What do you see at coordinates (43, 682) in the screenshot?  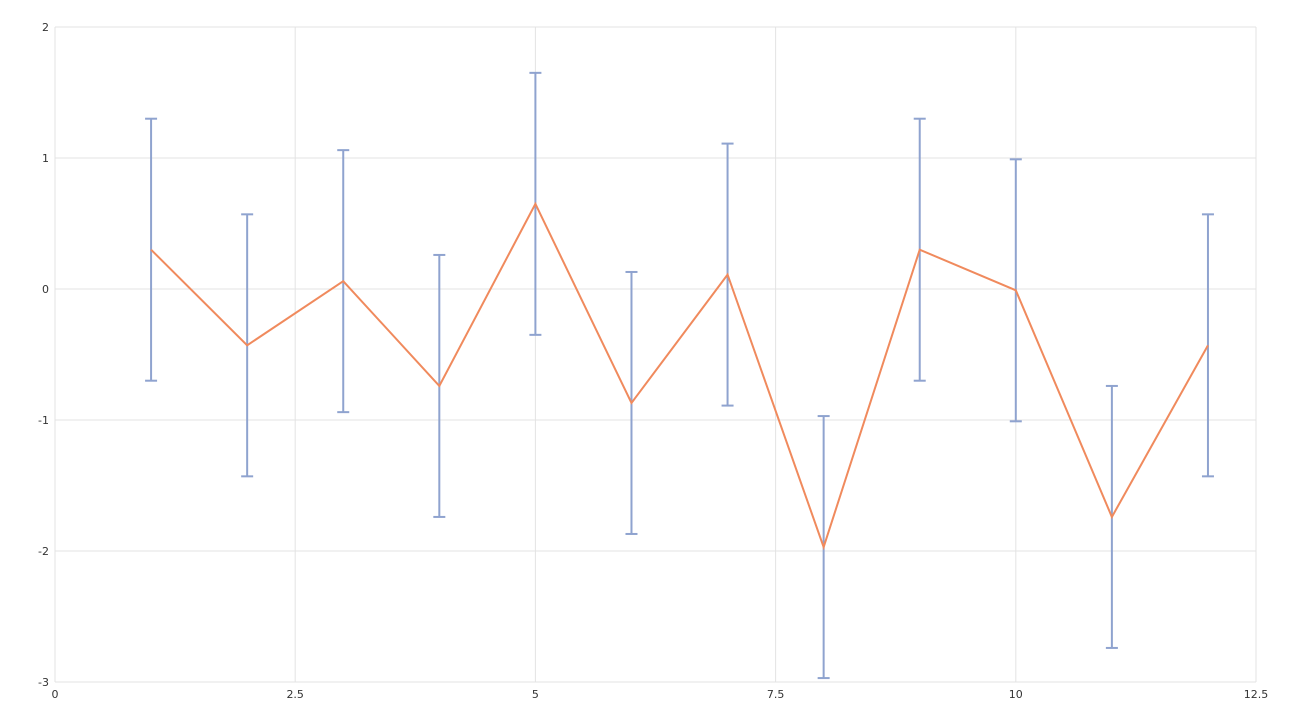 I see `y-tick-label: -3` at bounding box center [43, 682].